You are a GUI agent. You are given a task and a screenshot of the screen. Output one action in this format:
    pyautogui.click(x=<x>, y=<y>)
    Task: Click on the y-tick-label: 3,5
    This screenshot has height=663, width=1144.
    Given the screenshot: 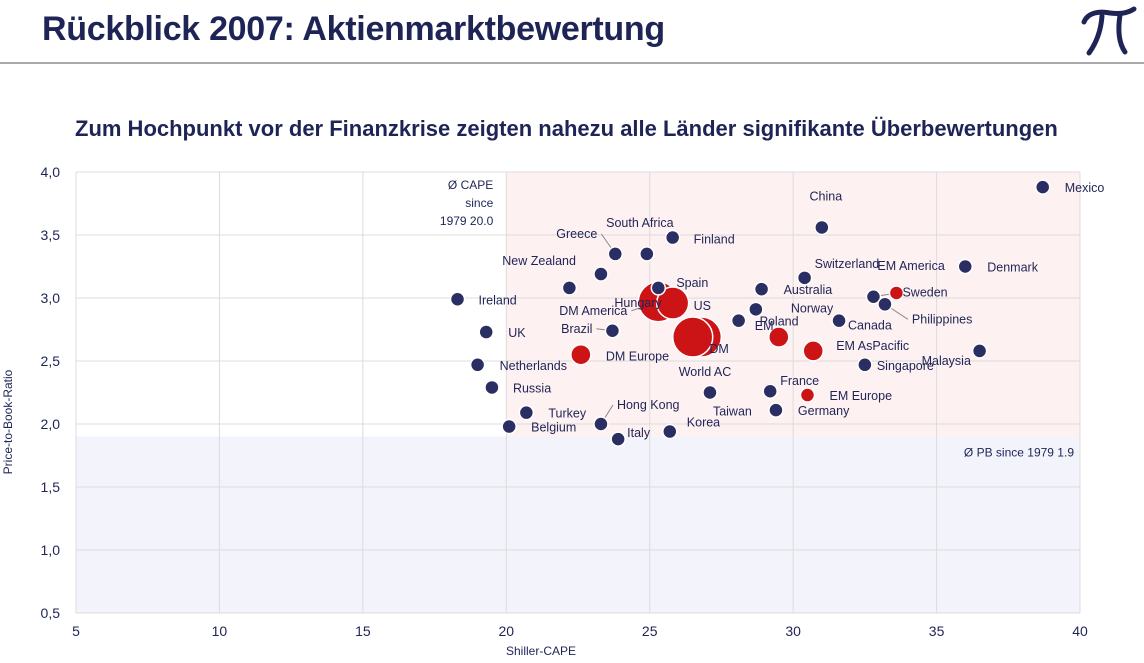 What is the action you would take?
    pyautogui.click(x=51, y=235)
    